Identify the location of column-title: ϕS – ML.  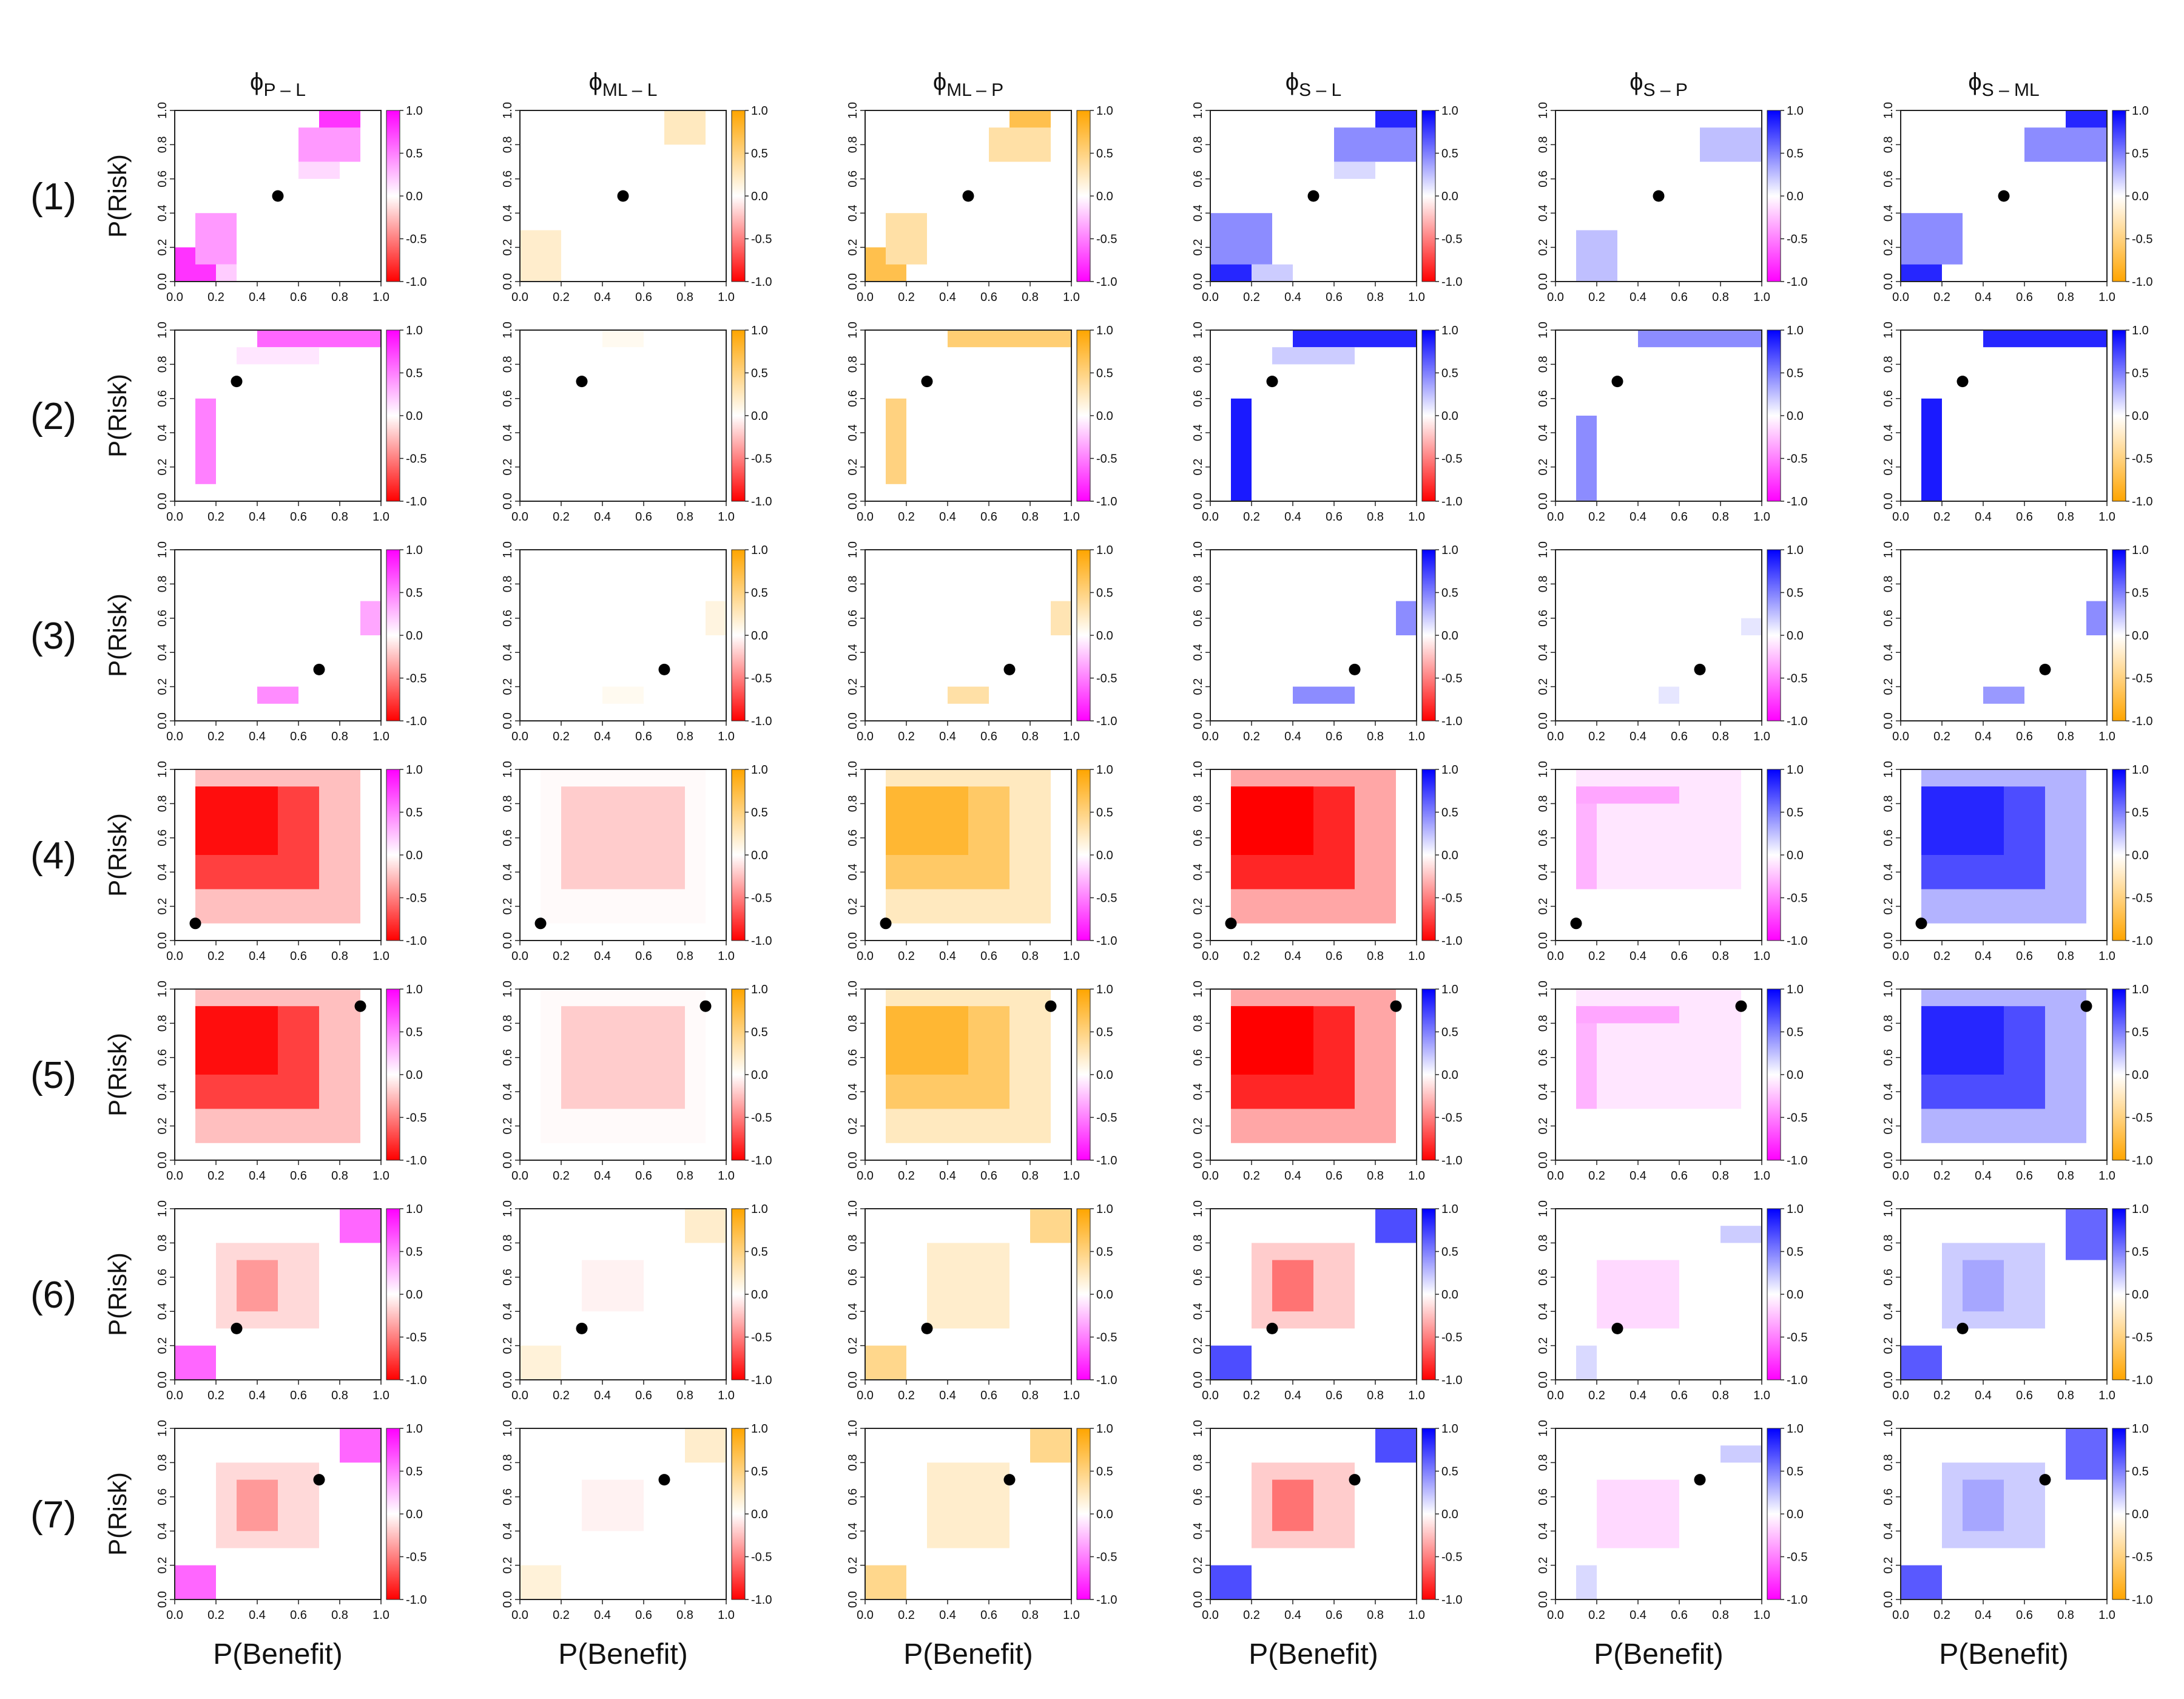
(2003, 84).